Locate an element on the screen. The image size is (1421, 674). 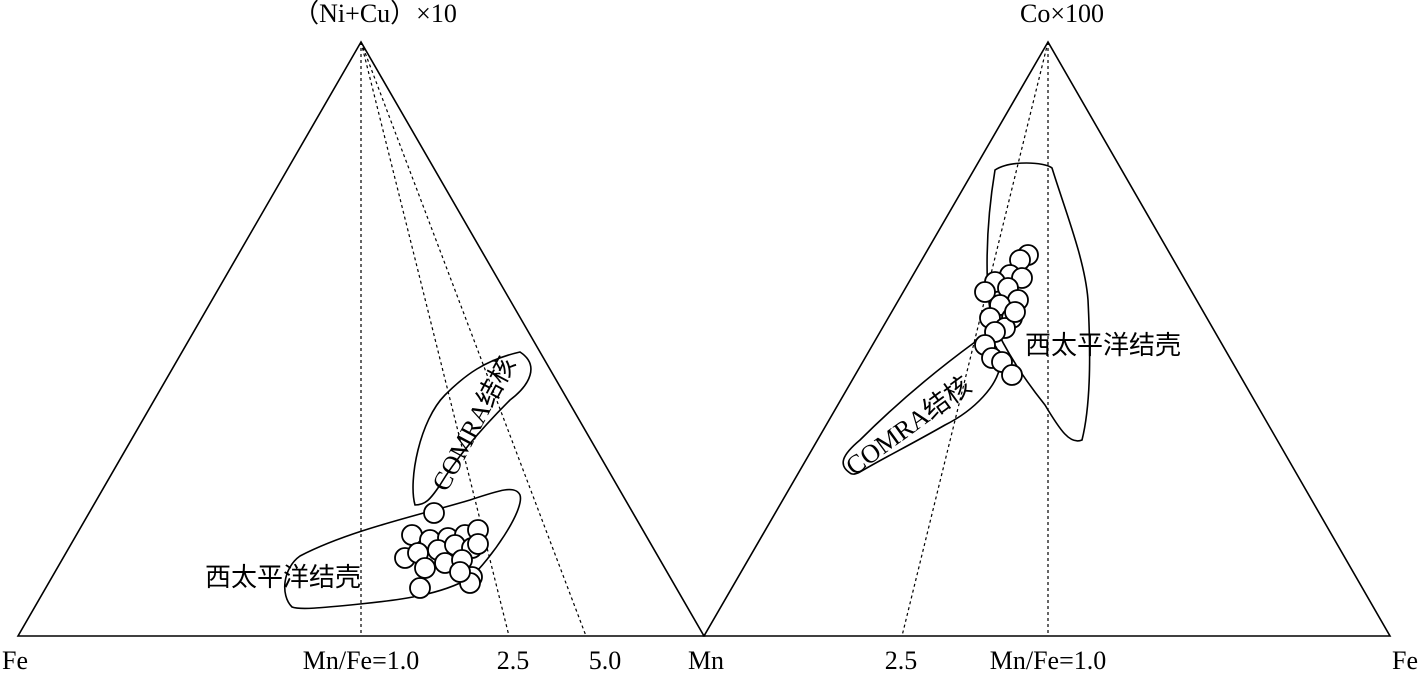
ratio-label: 5.0 is located at coordinates (605, 660).